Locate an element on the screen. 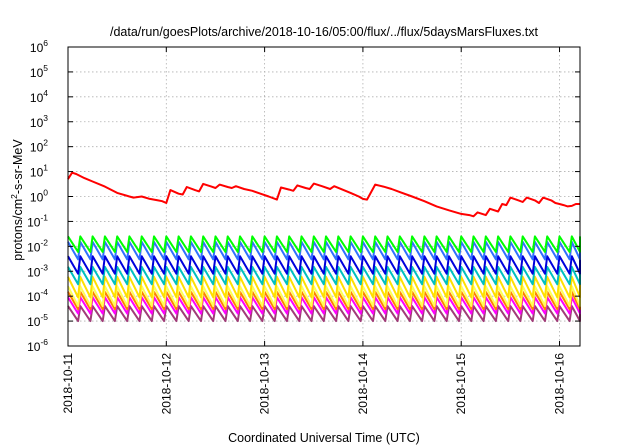 The height and width of the screenshot is (448, 640). x-tick-label: 2018-10-11 is located at coordinates (68, 383).